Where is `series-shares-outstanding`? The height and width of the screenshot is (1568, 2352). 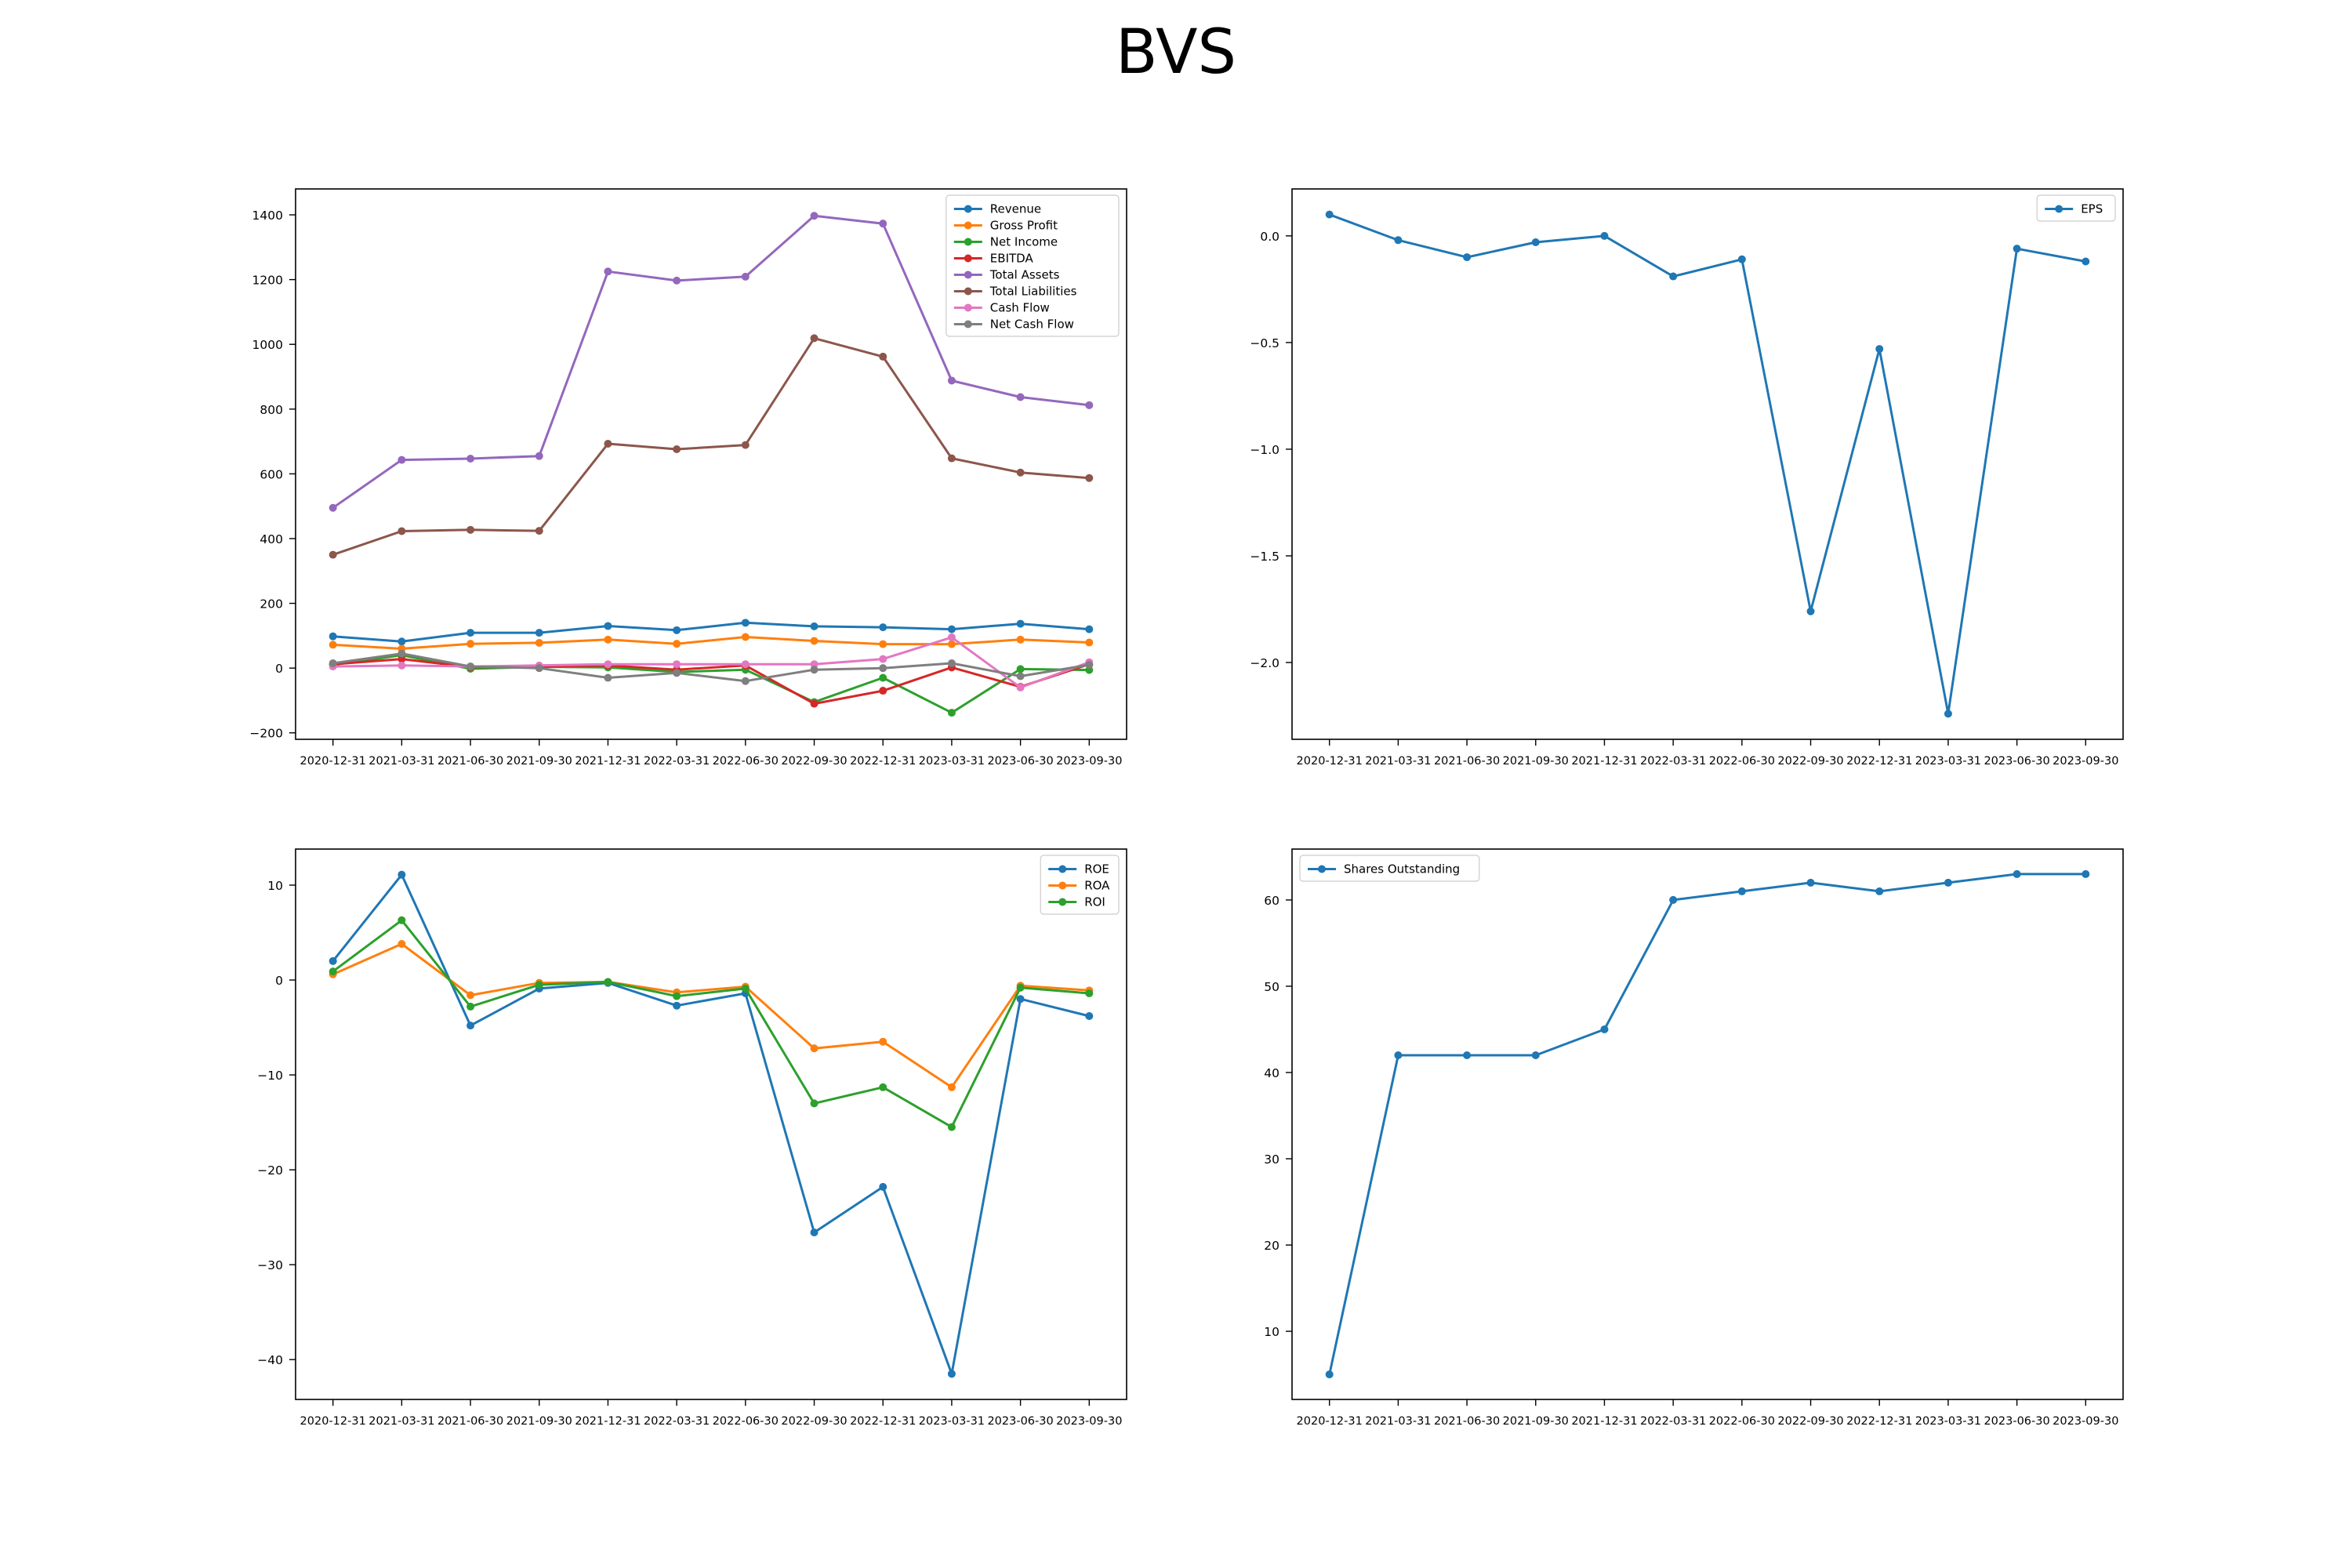 series-shares-outstanding is located at coordinates (1707, 1124).